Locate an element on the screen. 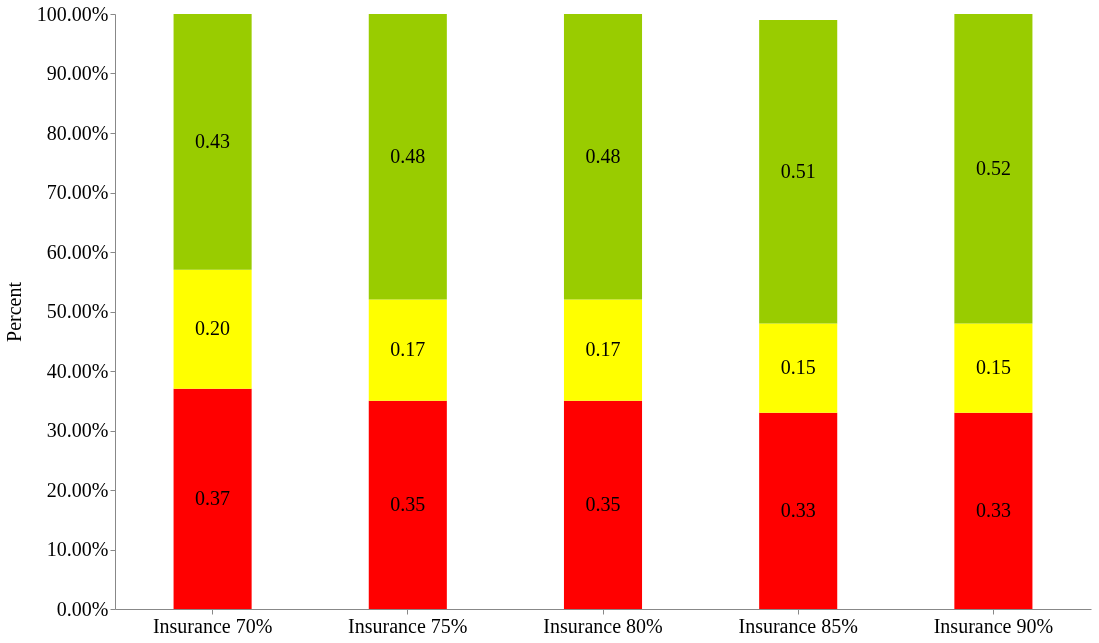 The height and width of the screenshot is (643, 1099). data-label: 0.51 is located at coordinates (798, 170).